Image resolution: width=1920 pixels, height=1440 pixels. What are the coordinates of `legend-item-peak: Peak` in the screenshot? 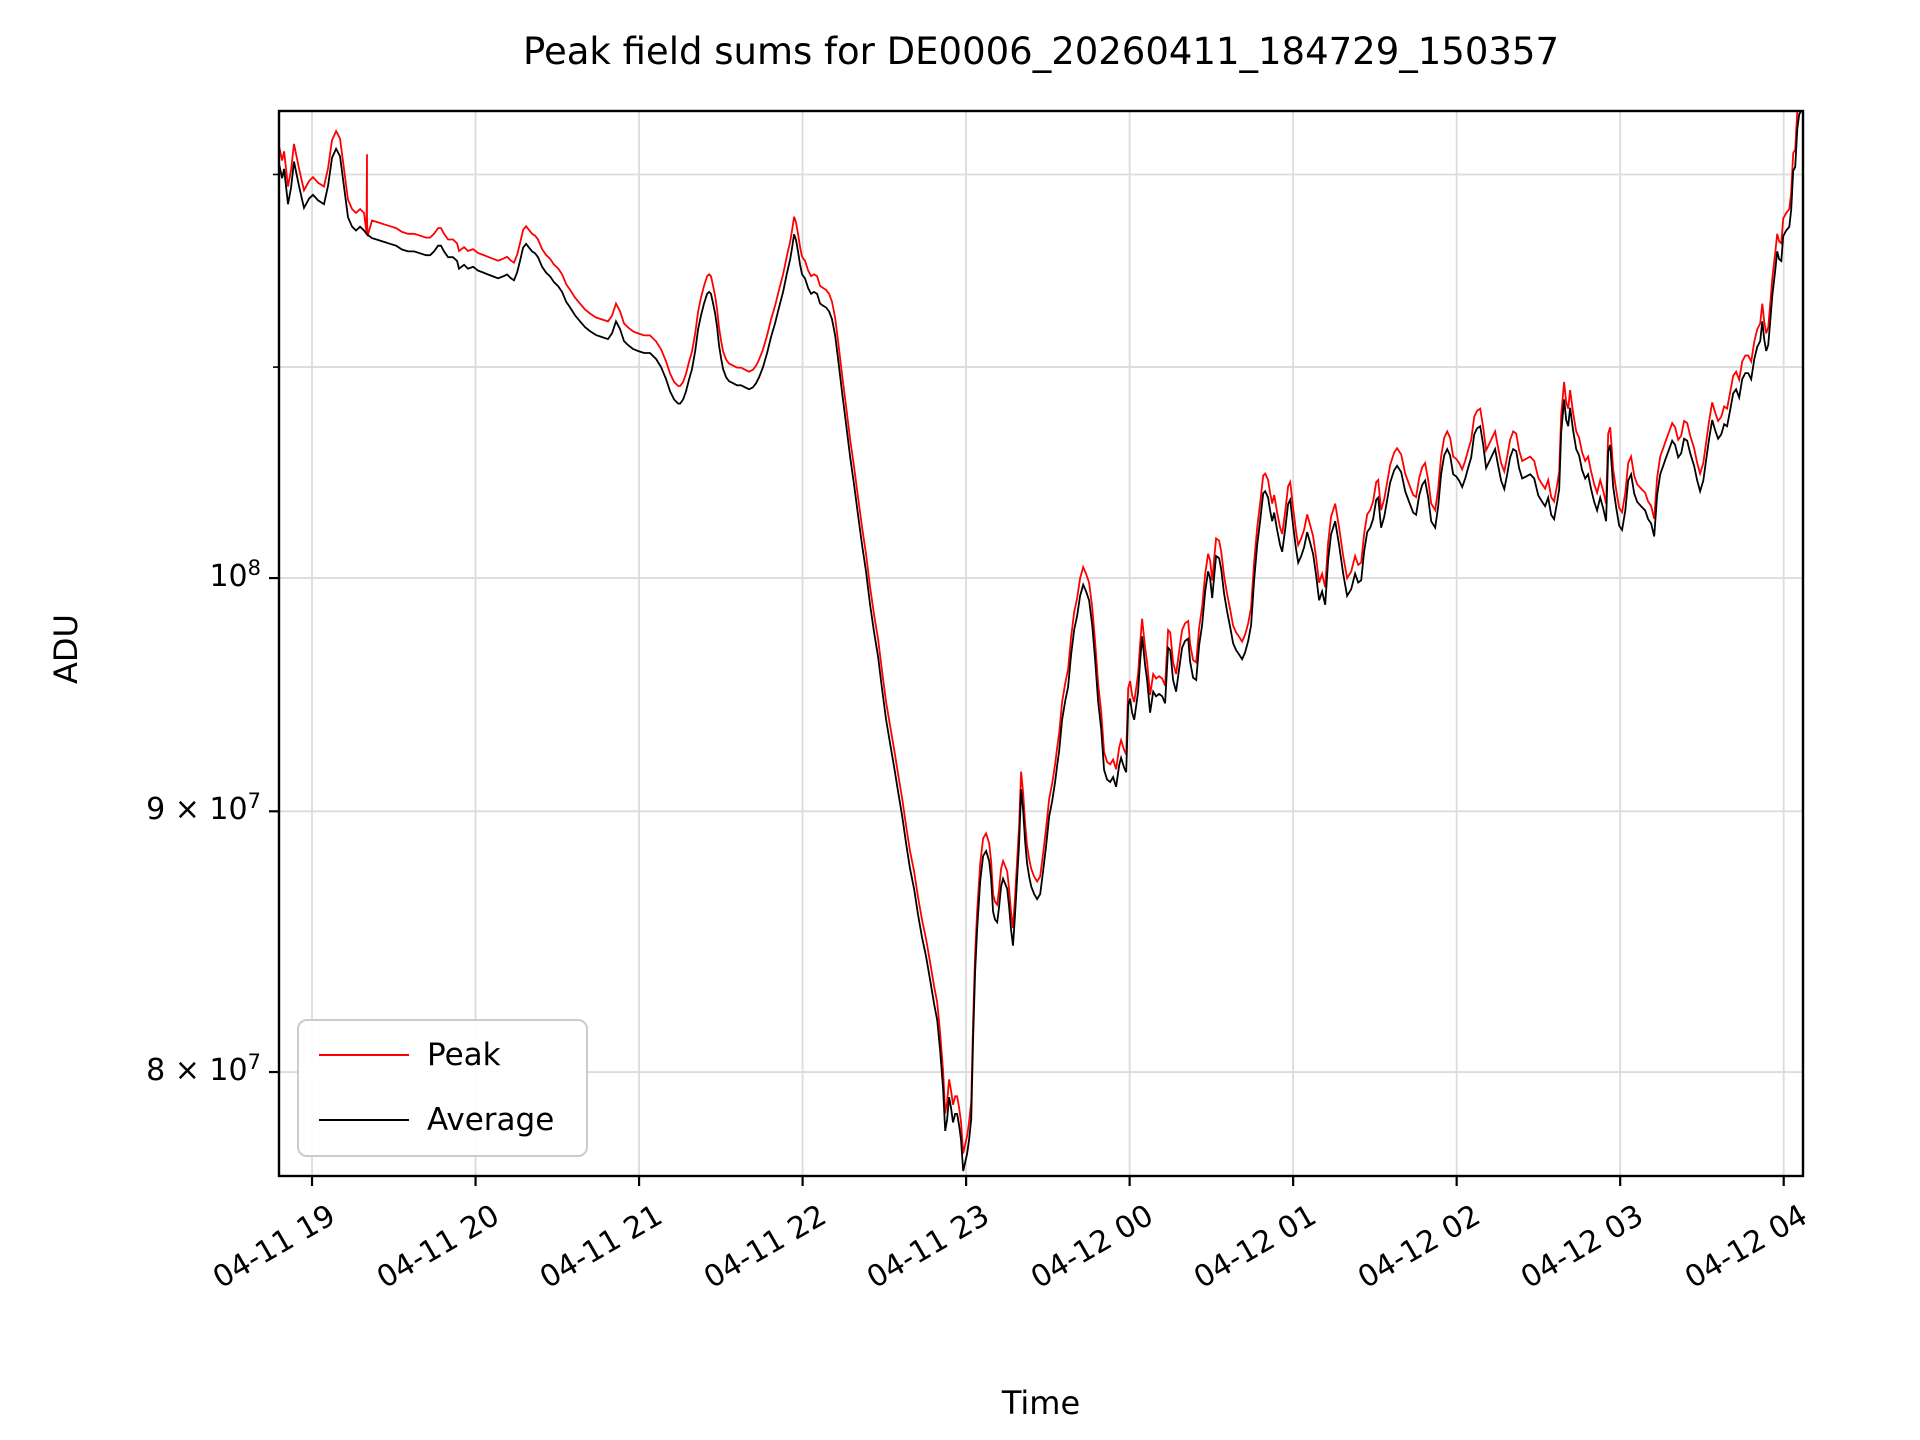 It's located at (410, 1055).